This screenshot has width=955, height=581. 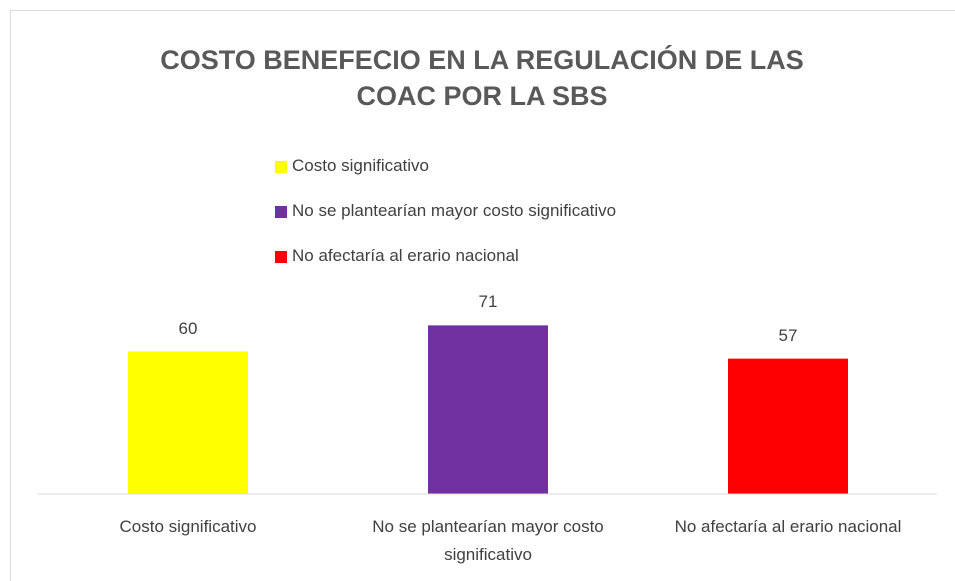 I want to click on legend-label: No afectaría al erario nacional, so click(x=405, y=255).